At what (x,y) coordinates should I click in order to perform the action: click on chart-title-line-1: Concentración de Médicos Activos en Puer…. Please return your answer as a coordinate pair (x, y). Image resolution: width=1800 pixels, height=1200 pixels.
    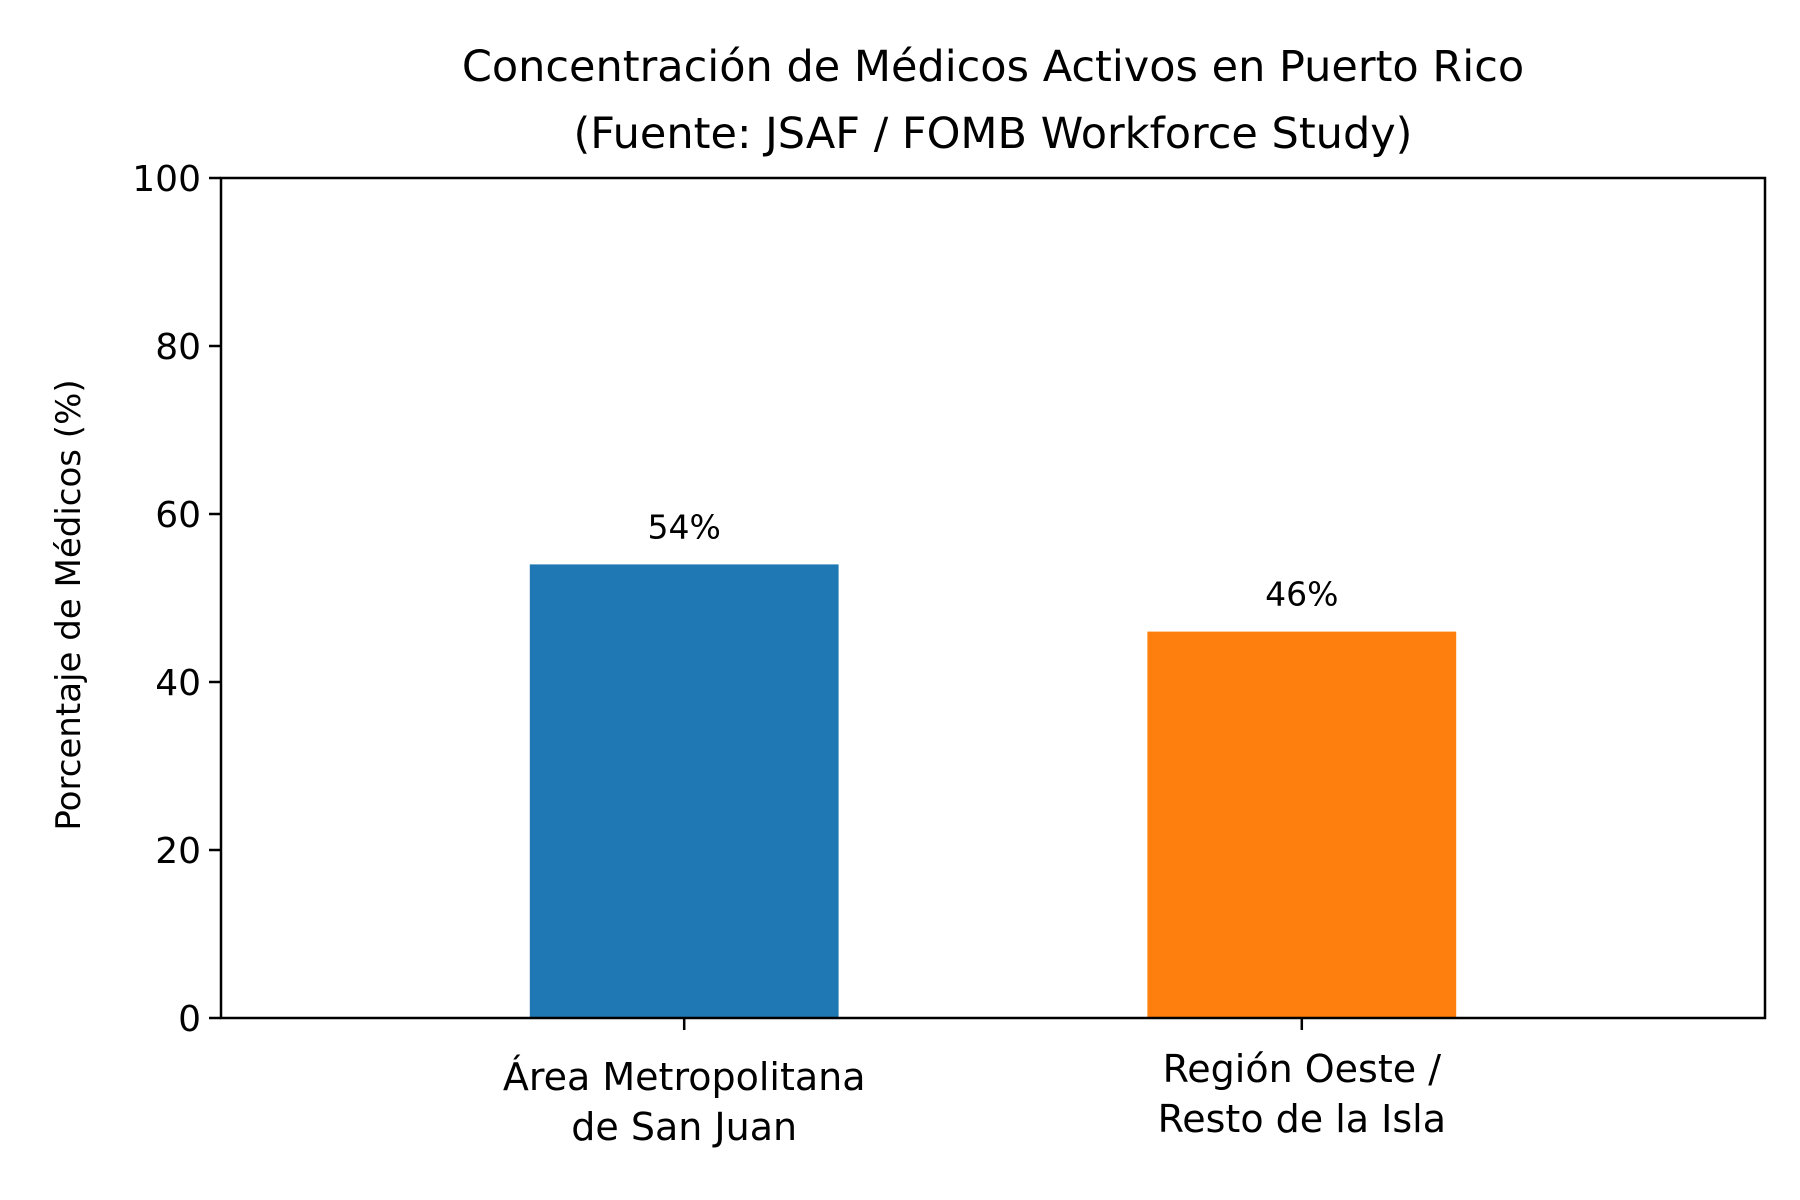
    Looking at the image, I should click on (993, 67).